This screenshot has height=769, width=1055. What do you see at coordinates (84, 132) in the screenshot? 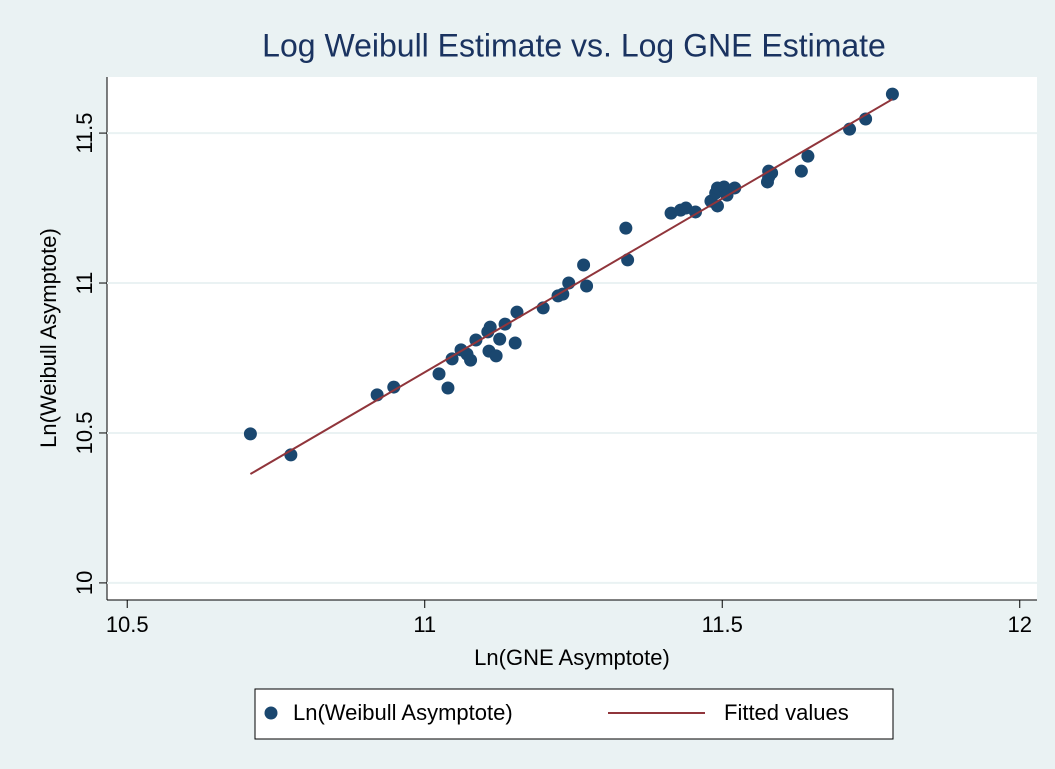
I see `y-tick-label: 11.5` at bounding box center [84, 132].